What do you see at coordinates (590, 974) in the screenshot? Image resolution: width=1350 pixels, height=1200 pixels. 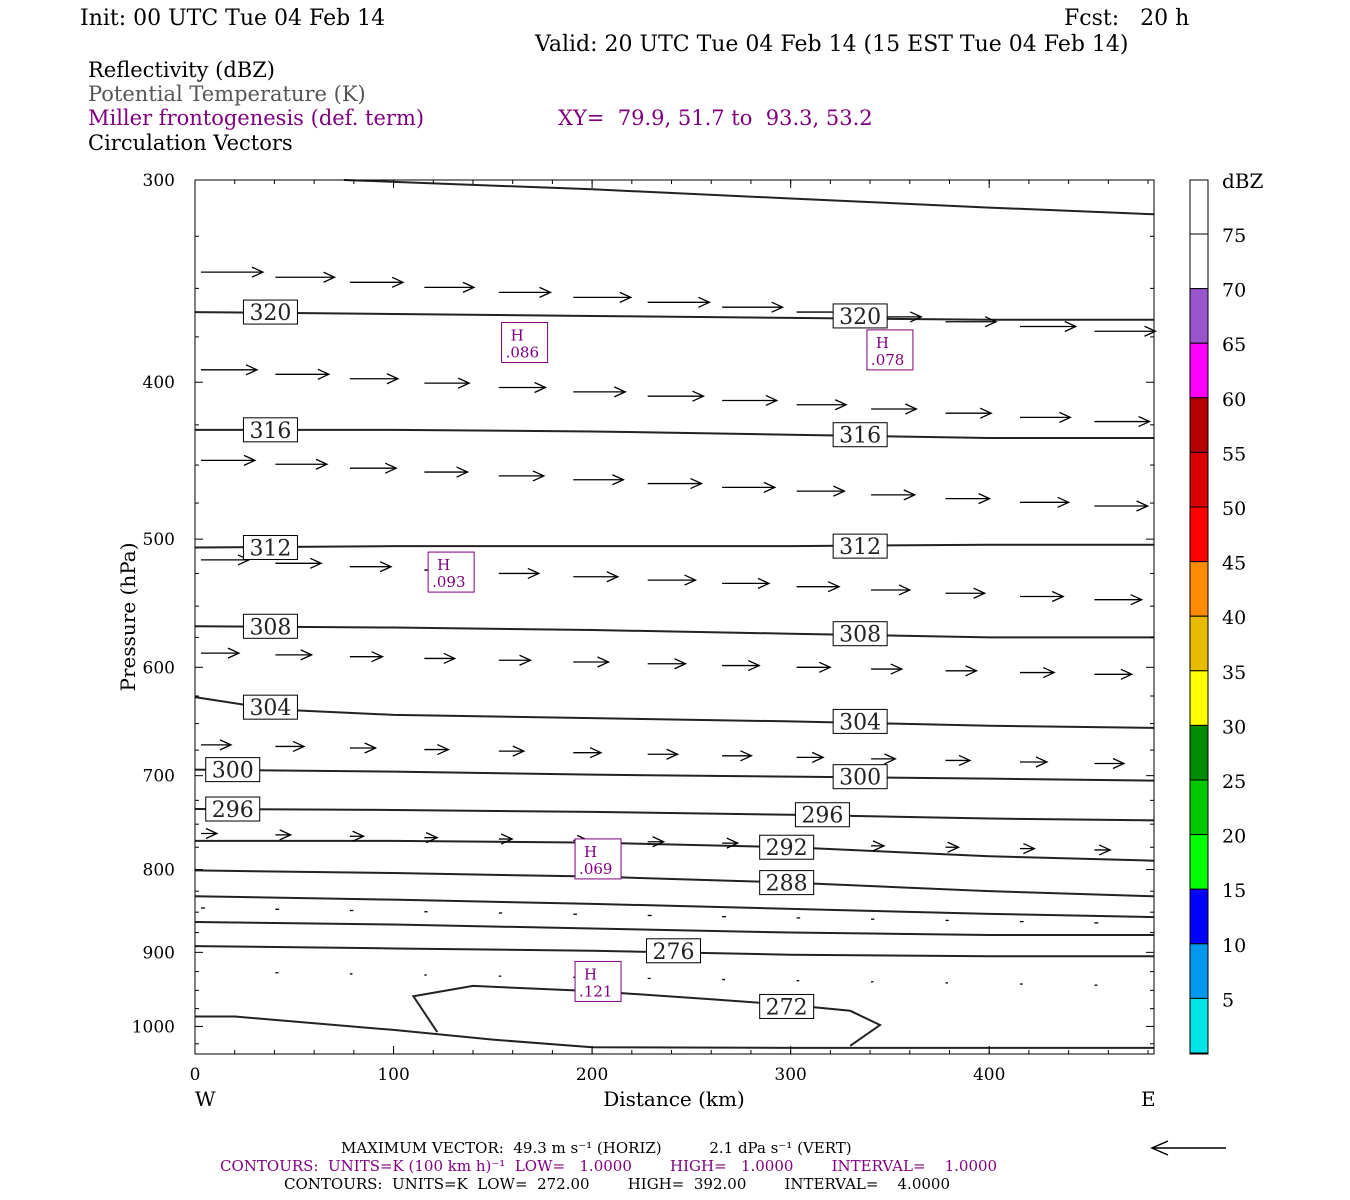 I see `frontogenesis-high-letter: H` at bounding box center [590, 974].